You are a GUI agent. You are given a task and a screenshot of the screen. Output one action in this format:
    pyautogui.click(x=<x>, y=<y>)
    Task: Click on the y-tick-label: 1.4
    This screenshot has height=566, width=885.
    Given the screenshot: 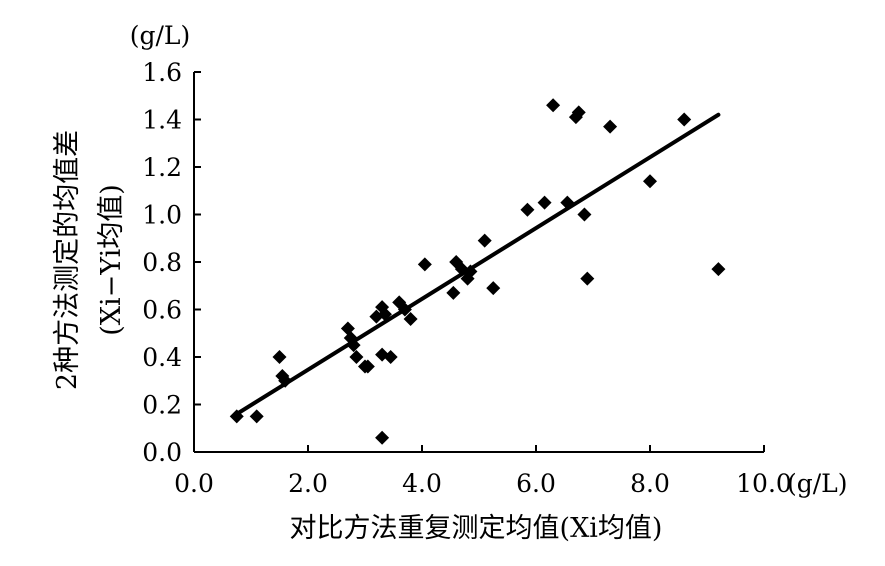 What is the action you would take?
    pyautogui.click(x=162, y=120)
    